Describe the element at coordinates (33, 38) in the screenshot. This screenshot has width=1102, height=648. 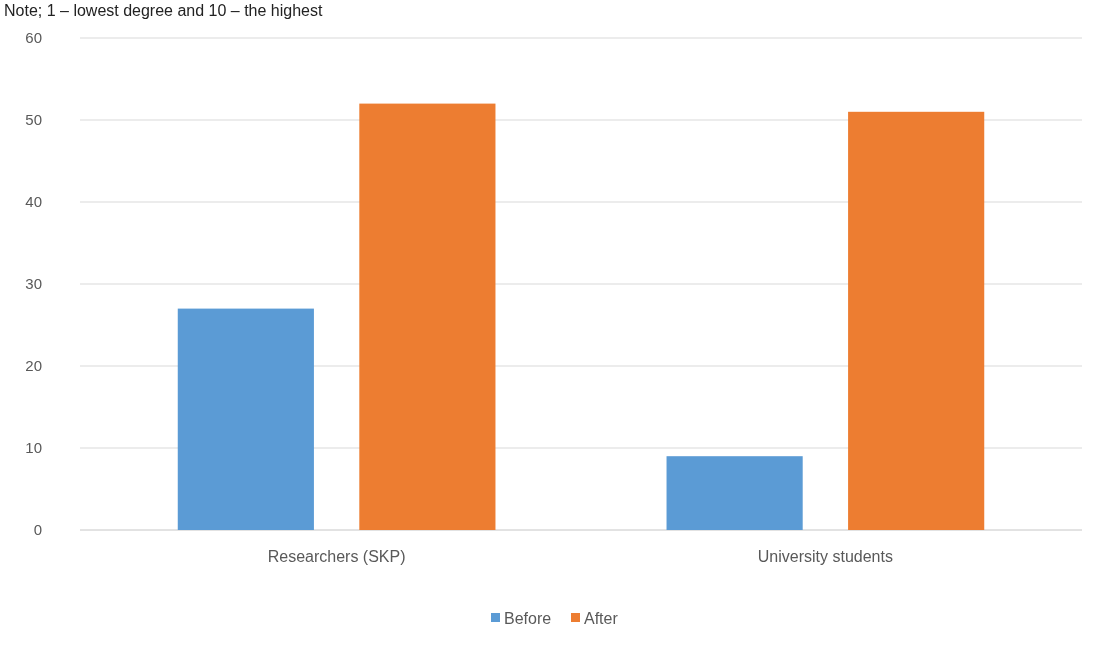
I see `y-tick-label: 60` at that location.